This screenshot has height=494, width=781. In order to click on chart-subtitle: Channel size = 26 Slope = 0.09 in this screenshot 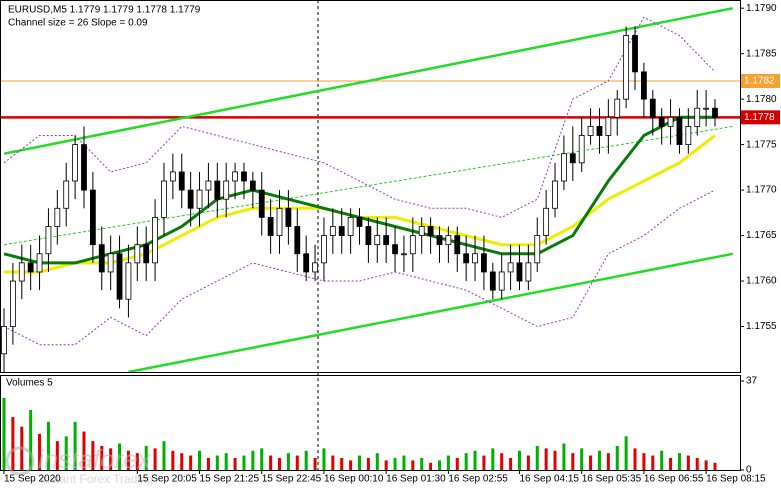, I will do `click(78, 23)`.